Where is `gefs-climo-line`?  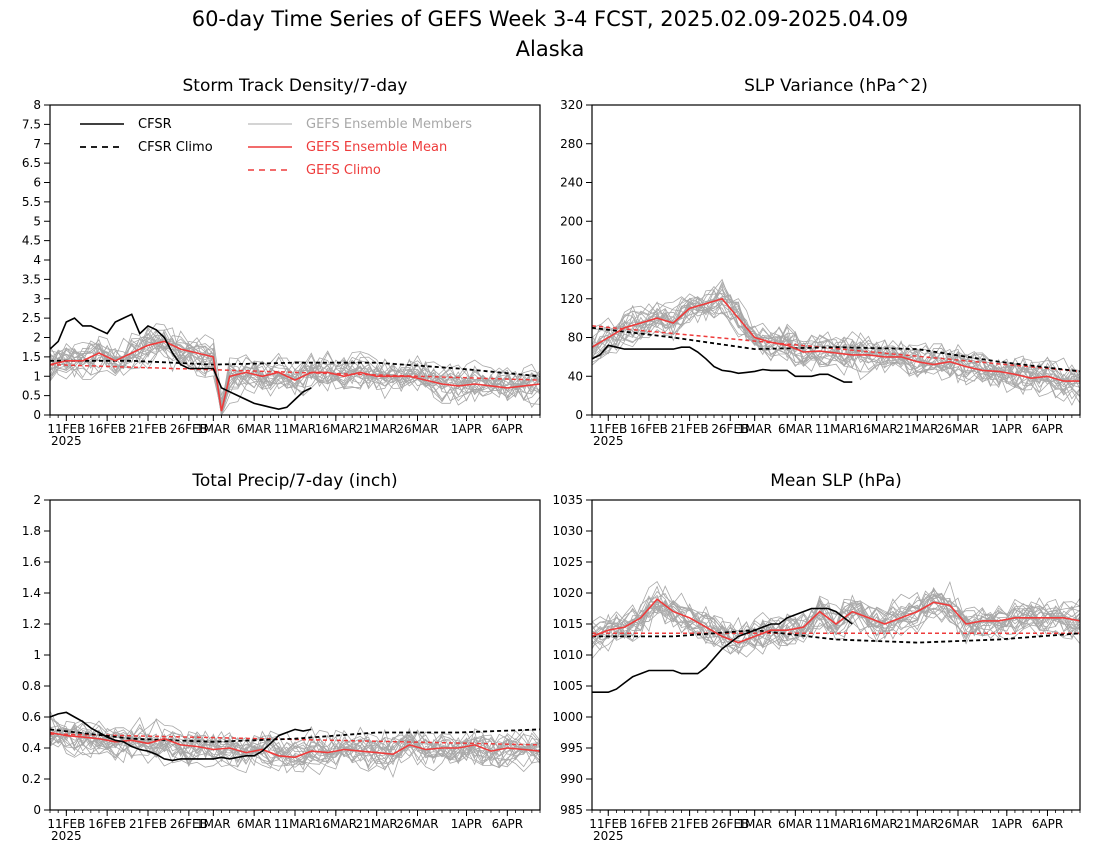
gefs-climo-line is located at coordinates (295, 372).